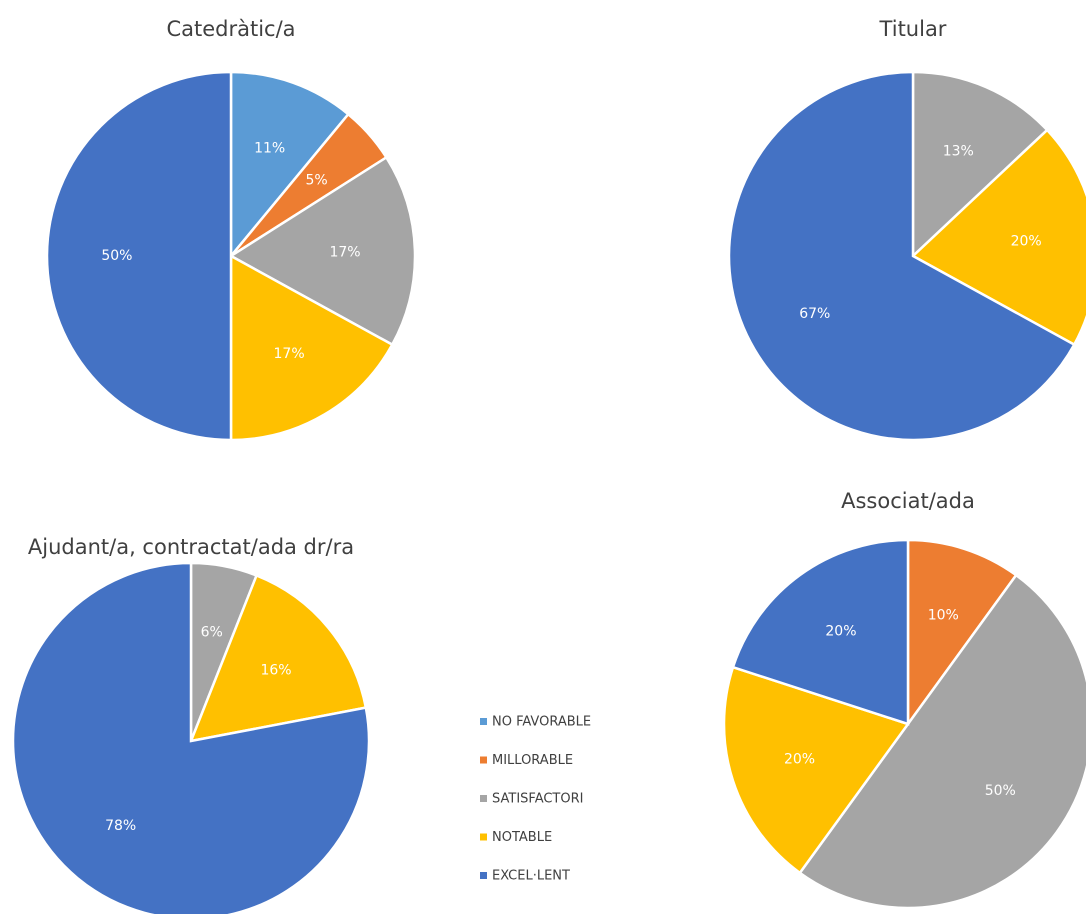 The image size is (1086, 914). Describe the element at coordinates (814, 314) in the screenshot. I see `slice-label: 67%` at that location.